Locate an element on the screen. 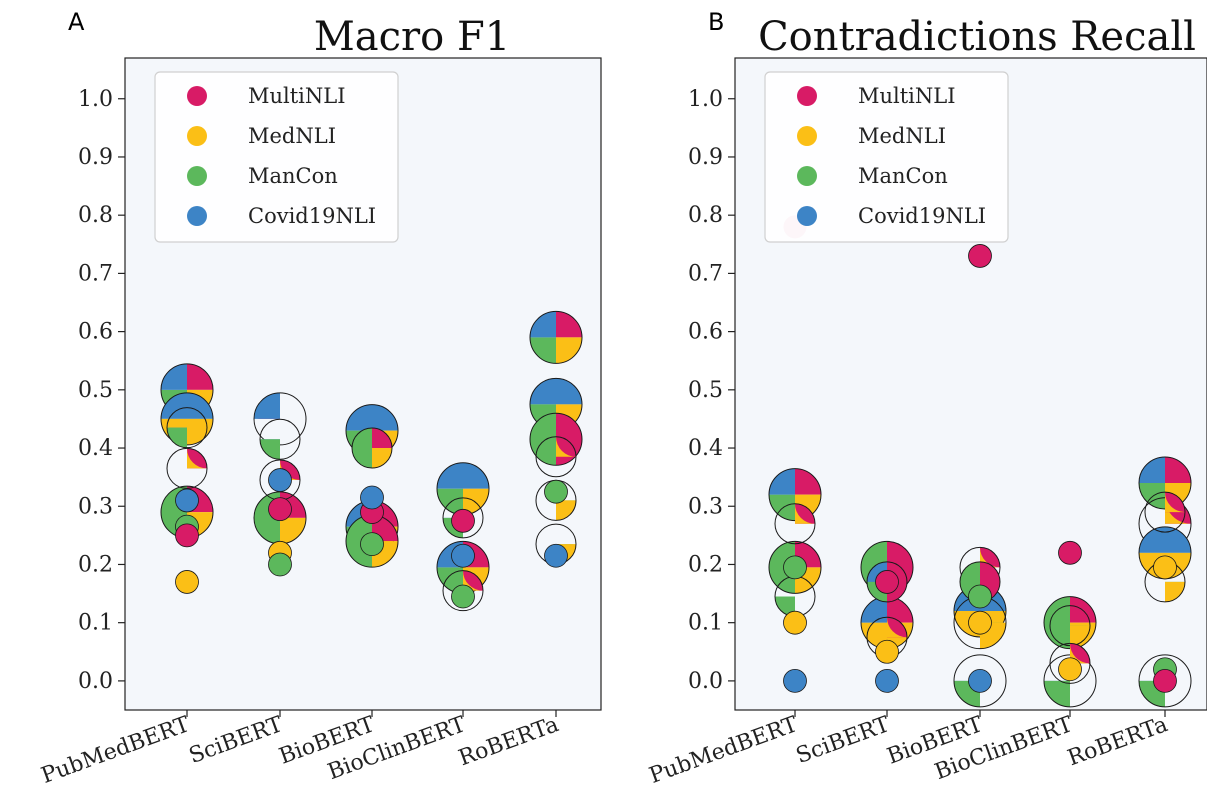 Image resolution: width=1207 pixels, height=798 pixels. data-point-scibert-12-covid19nli-slice is located at coordinates (280, 480).